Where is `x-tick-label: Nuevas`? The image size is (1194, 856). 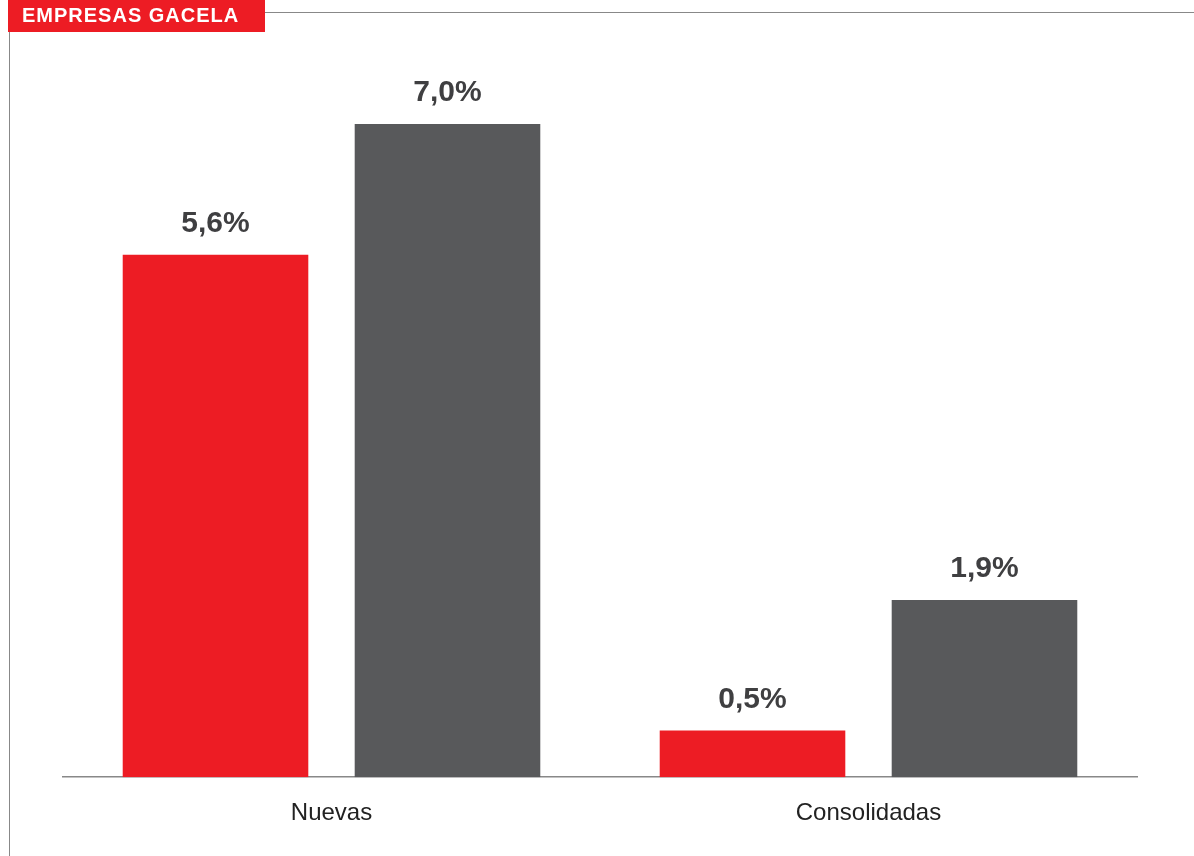 x-tick-label: Nuevas is located at coordinates (331, 812).